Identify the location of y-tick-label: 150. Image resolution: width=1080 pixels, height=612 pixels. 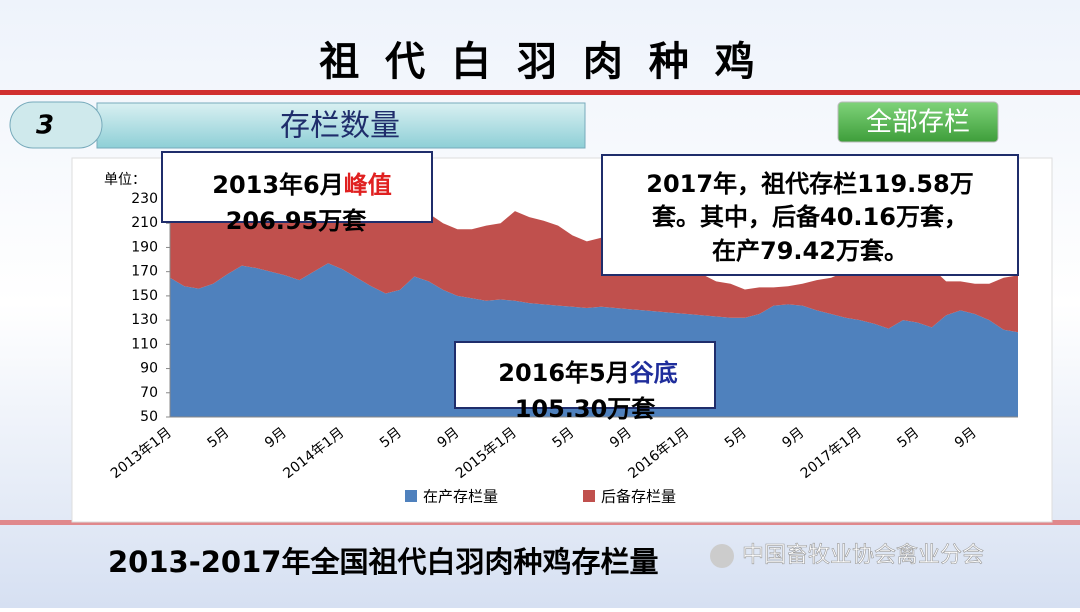
(144, 296).